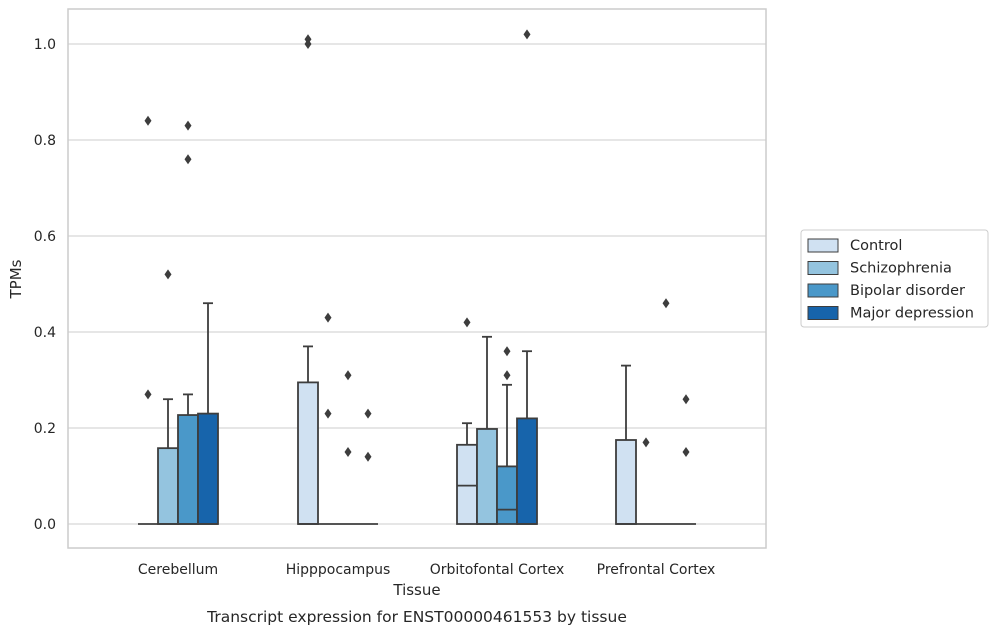 The width and height of the screenshot is (997, 634). What do you see at coordinates (16, 279) in the screenshot?
I see `y-axis-label: TPMs` at bounding box center [16, 279].